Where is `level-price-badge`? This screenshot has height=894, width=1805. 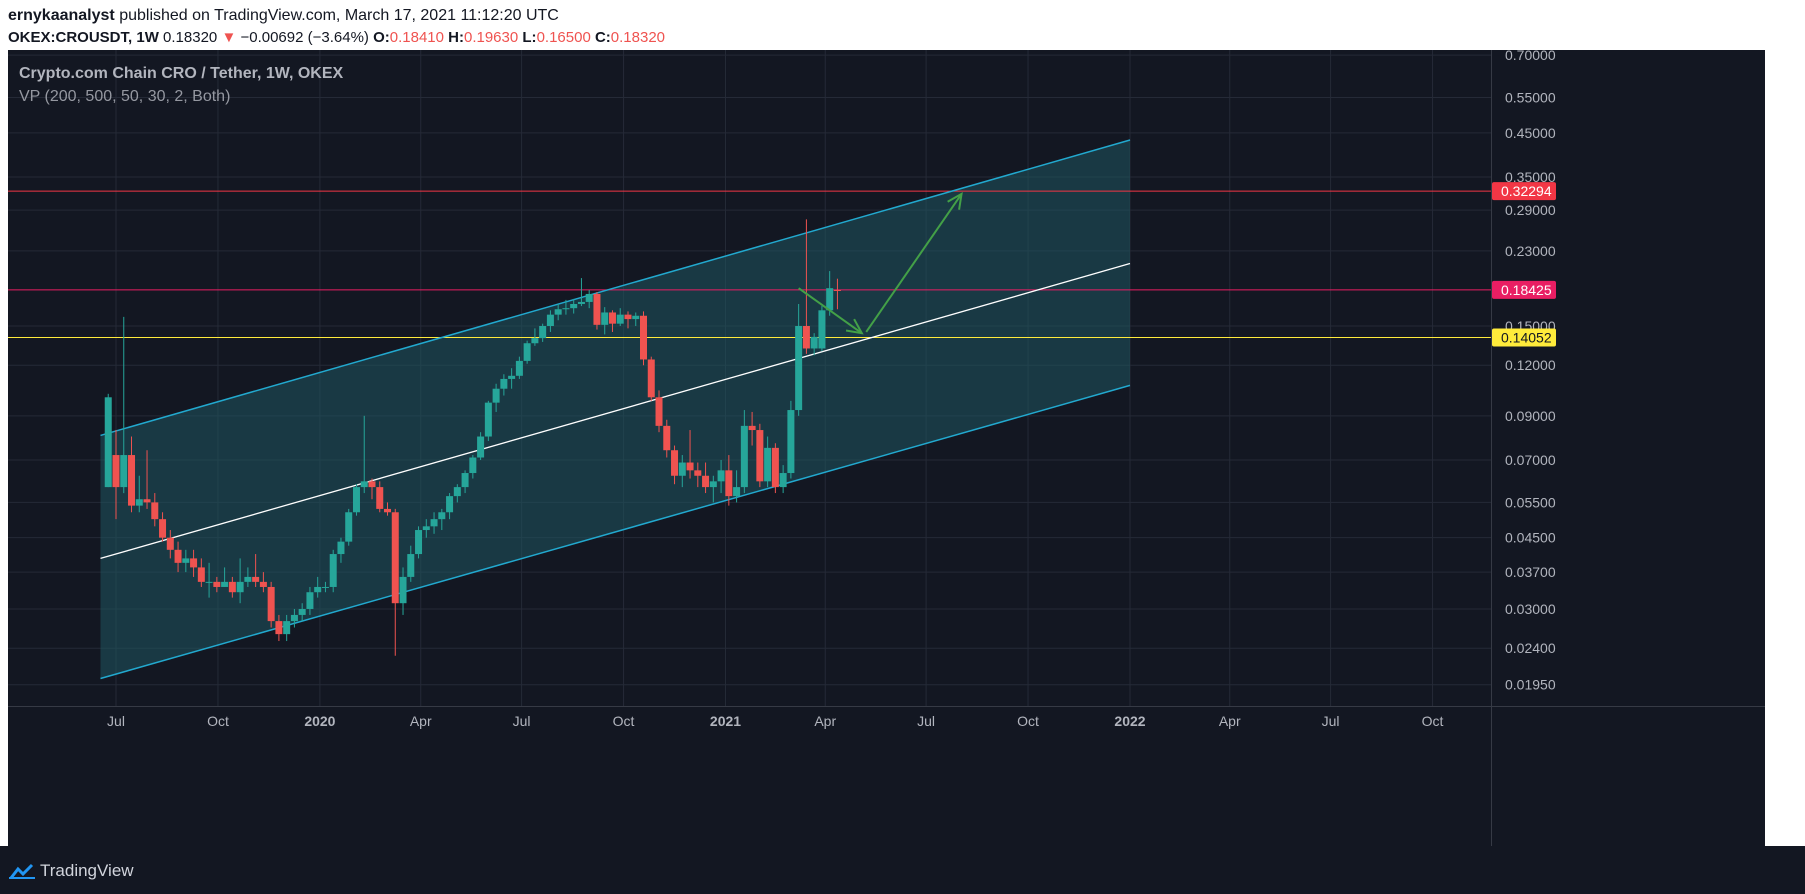
level-price-badge is located at coordinates (1524, 289).